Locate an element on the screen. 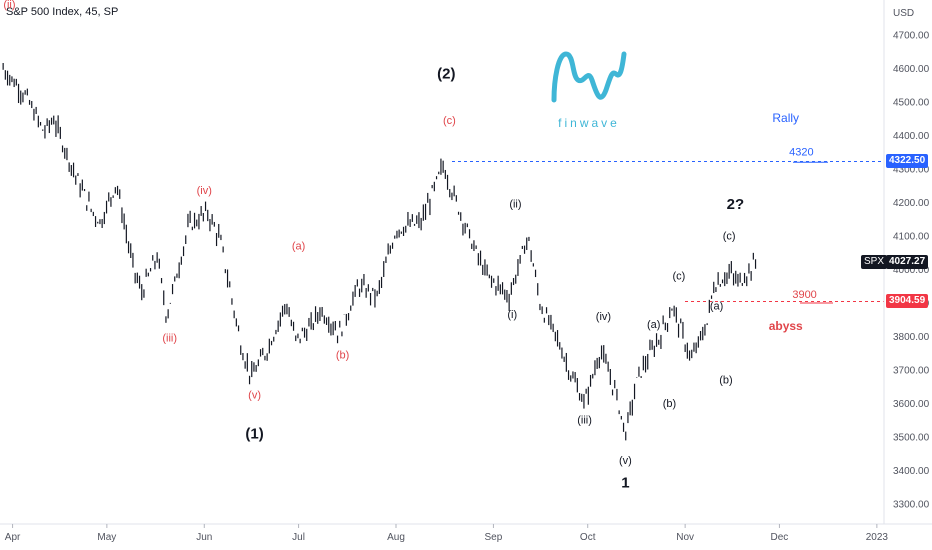 The width and height of the screenshot is (932, 550). wave-label: (1) is located at coordinates (254, 434).